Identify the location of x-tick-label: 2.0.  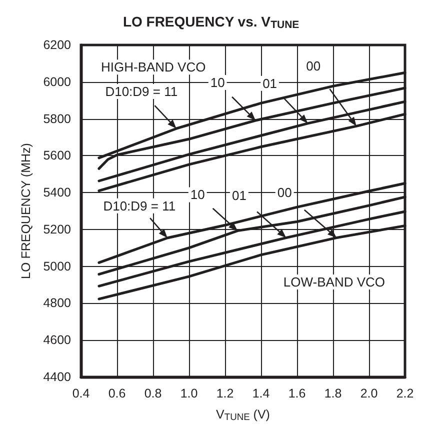
(369, 393).